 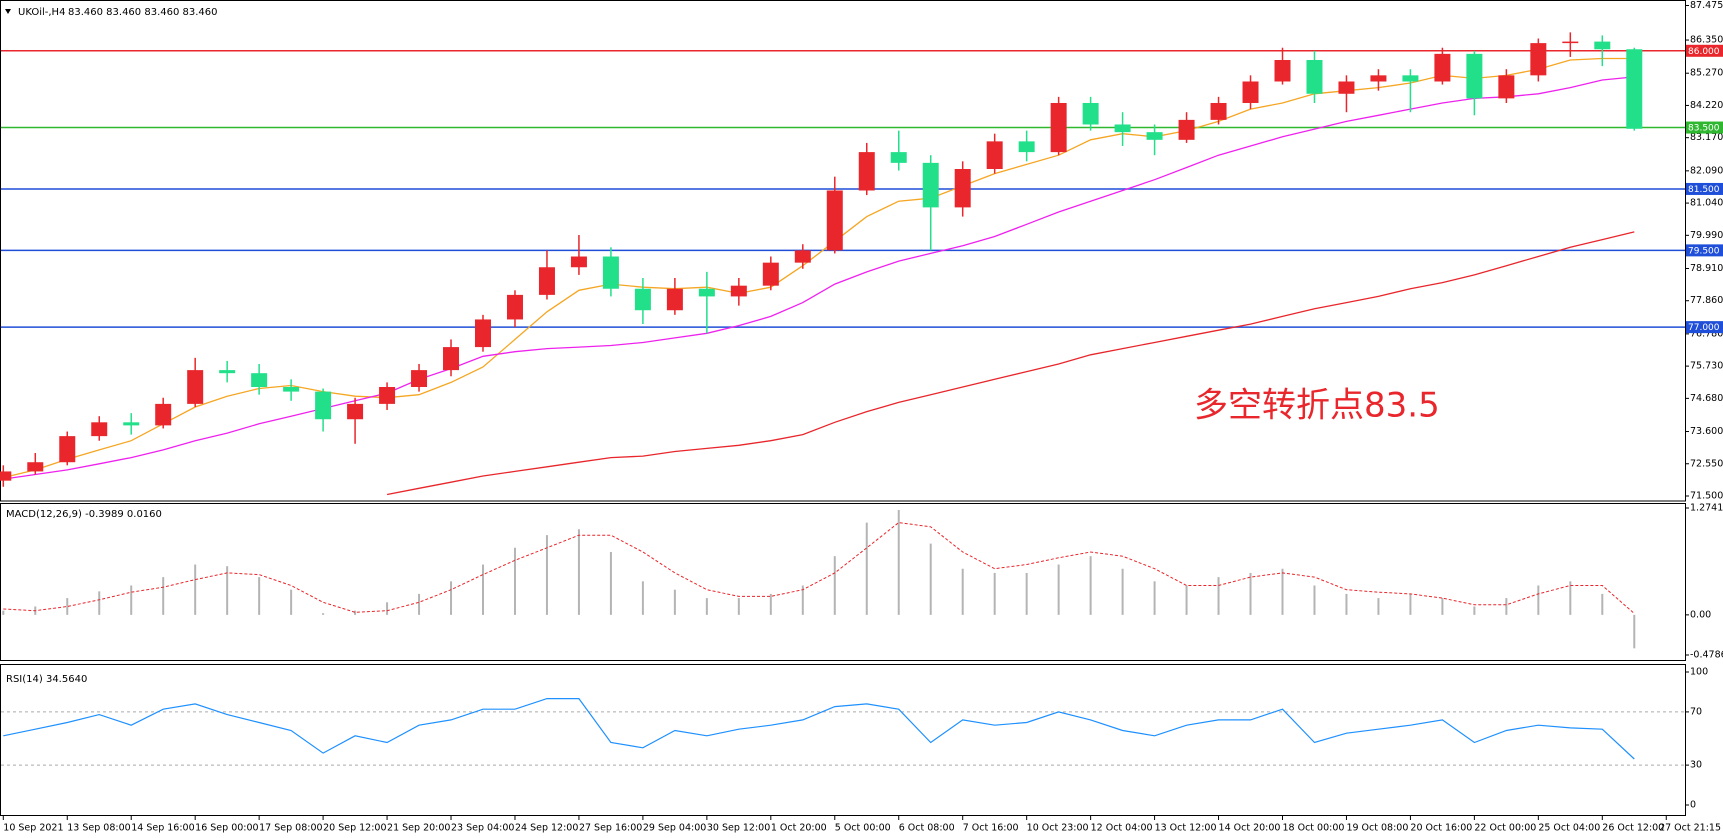 I want to click on y-tick-label: 73.600, so click(x=1706, y=431).